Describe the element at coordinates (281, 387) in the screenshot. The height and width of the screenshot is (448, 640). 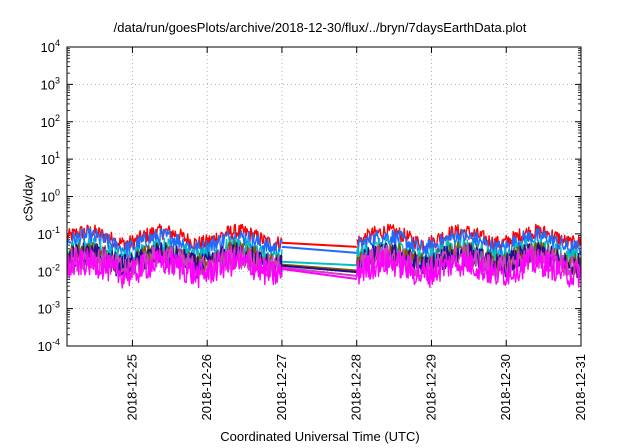
I see `x-tick-label: 2018-12-27` at that location.